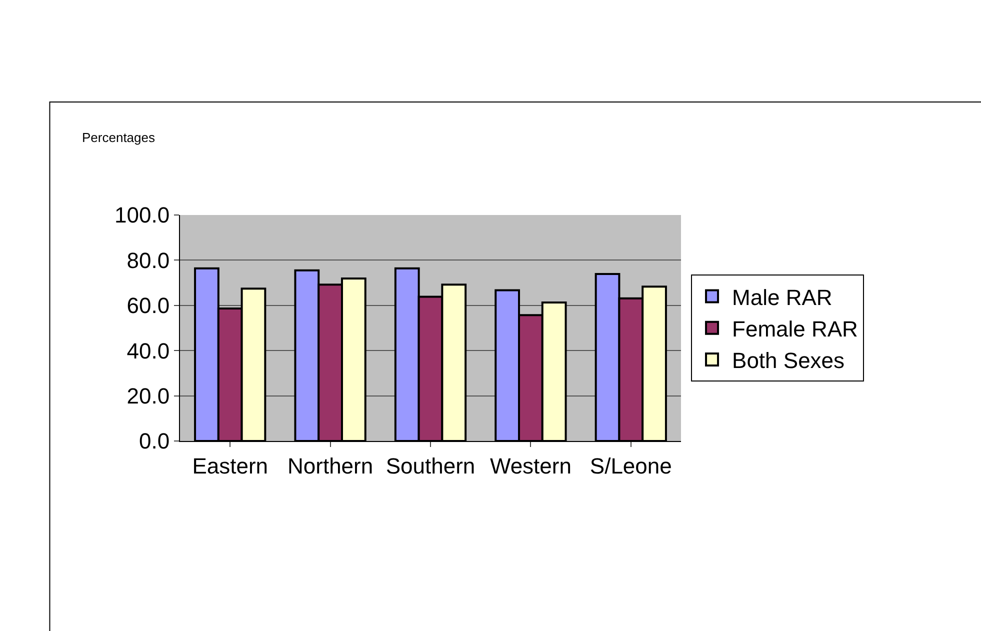 This screenshot has height=631, width=981. What do you see at coordinates (631, 465) in the screenshot?
I see `x-tick-label: S/Leone` at bounding box center [631, 465].